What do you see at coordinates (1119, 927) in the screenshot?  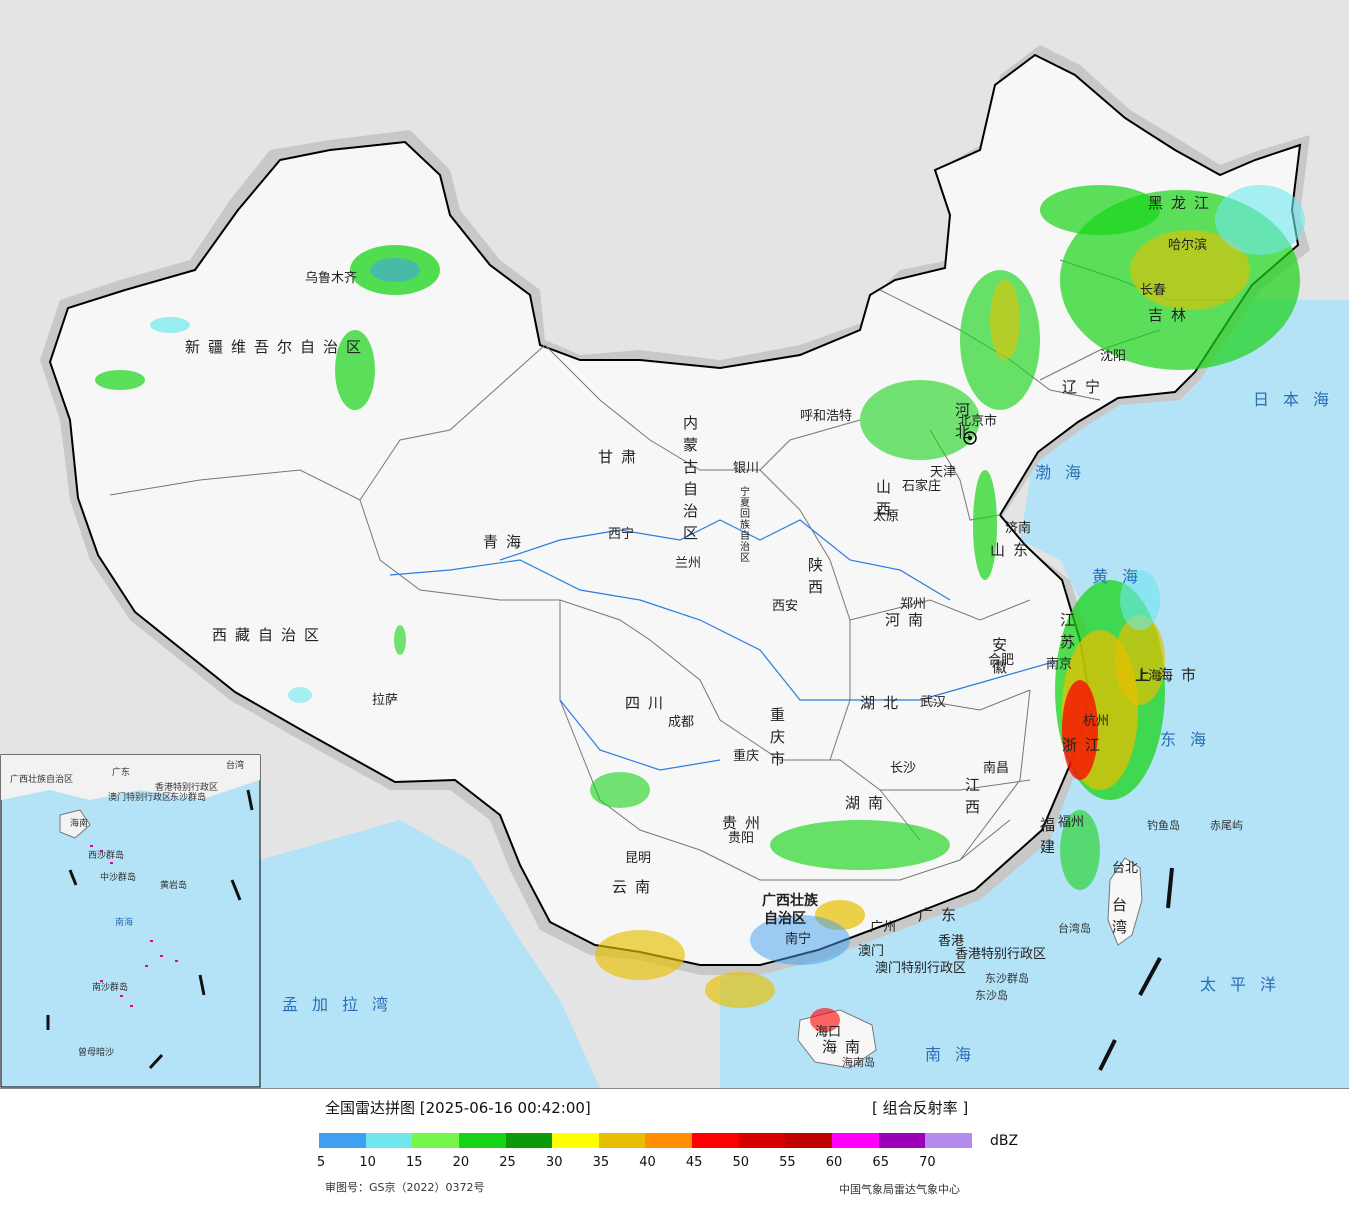 I see `province-label: 湾` at bounding box center [1119, 927].